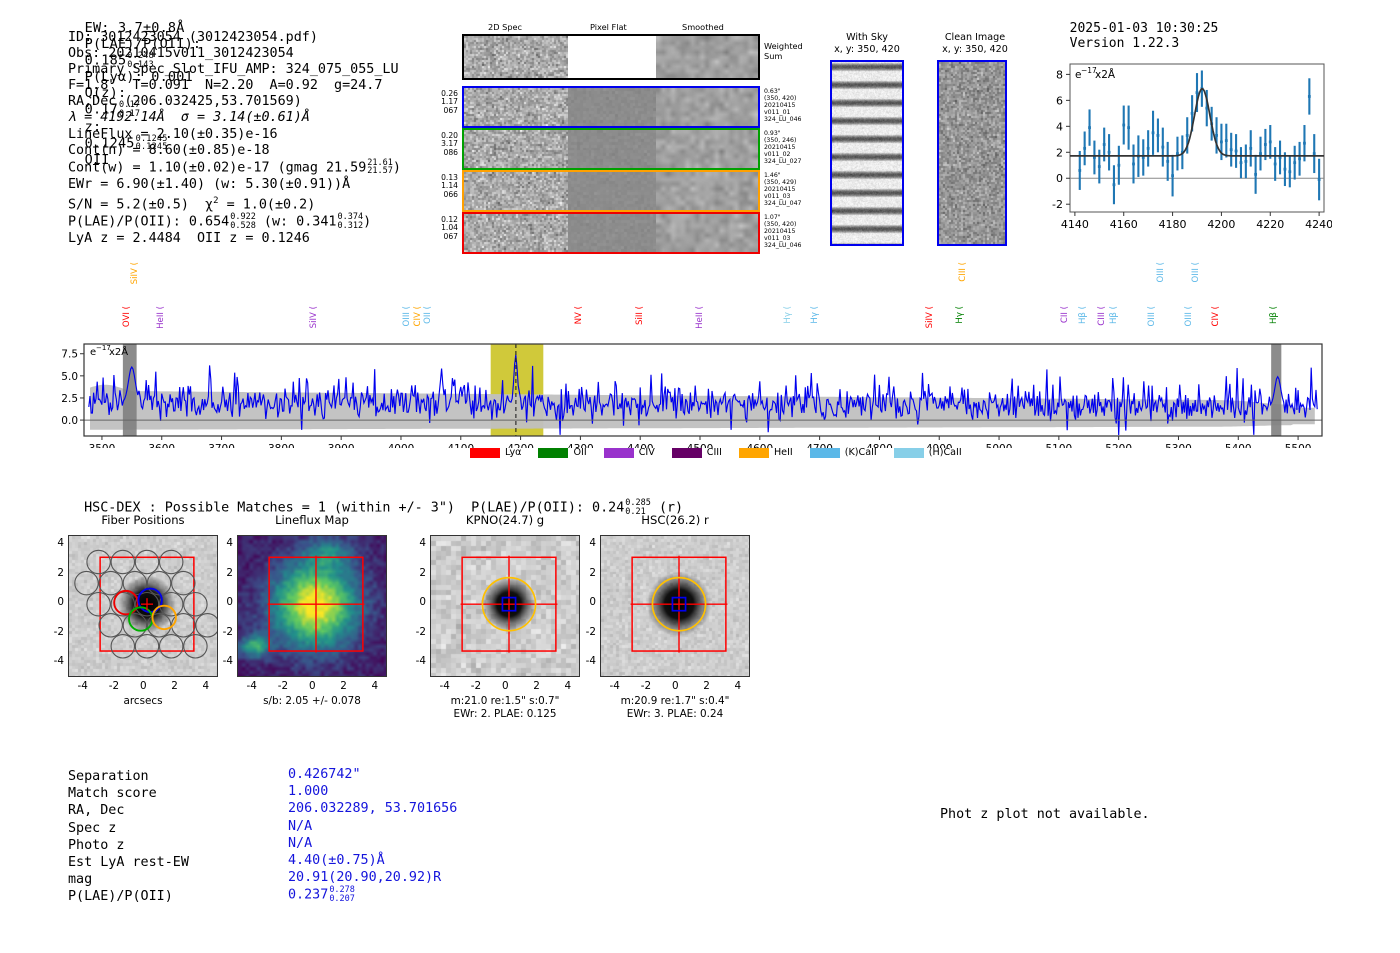 This screenshot has height=953, width=1400. I want to click on emission-line-label: OII (, so click(428, 315).